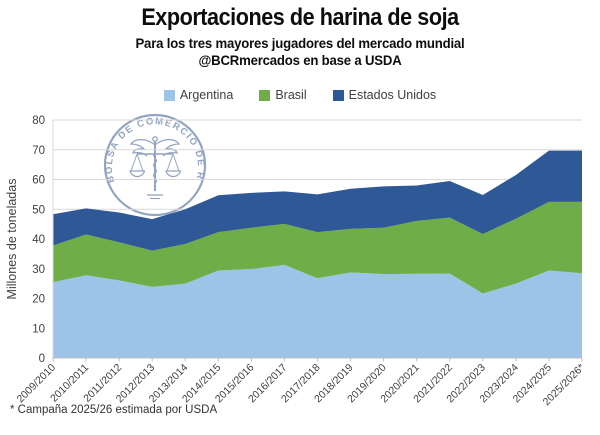 This screenshot has height=435, width=600. I want to click on svg-text: 60, so click(38, 181).